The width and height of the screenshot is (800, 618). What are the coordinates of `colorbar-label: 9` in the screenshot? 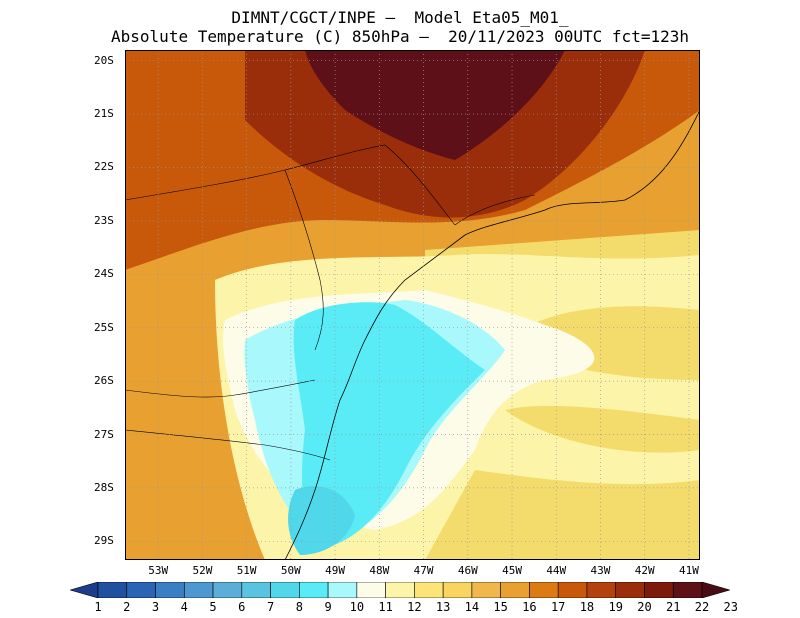 It's located at (328, 607).